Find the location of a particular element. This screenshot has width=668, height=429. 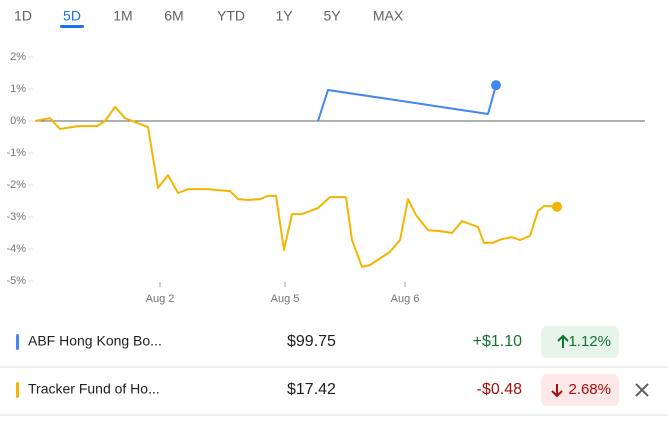

y-tick-label: -5% is located at coordinates (16, 281).